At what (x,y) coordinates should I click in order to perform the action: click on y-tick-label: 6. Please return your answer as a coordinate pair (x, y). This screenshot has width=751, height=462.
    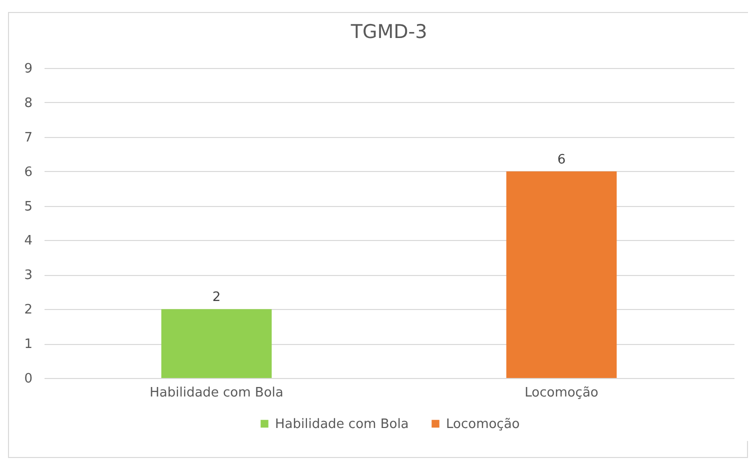
    Looking at the image, I should click on (28, 172).